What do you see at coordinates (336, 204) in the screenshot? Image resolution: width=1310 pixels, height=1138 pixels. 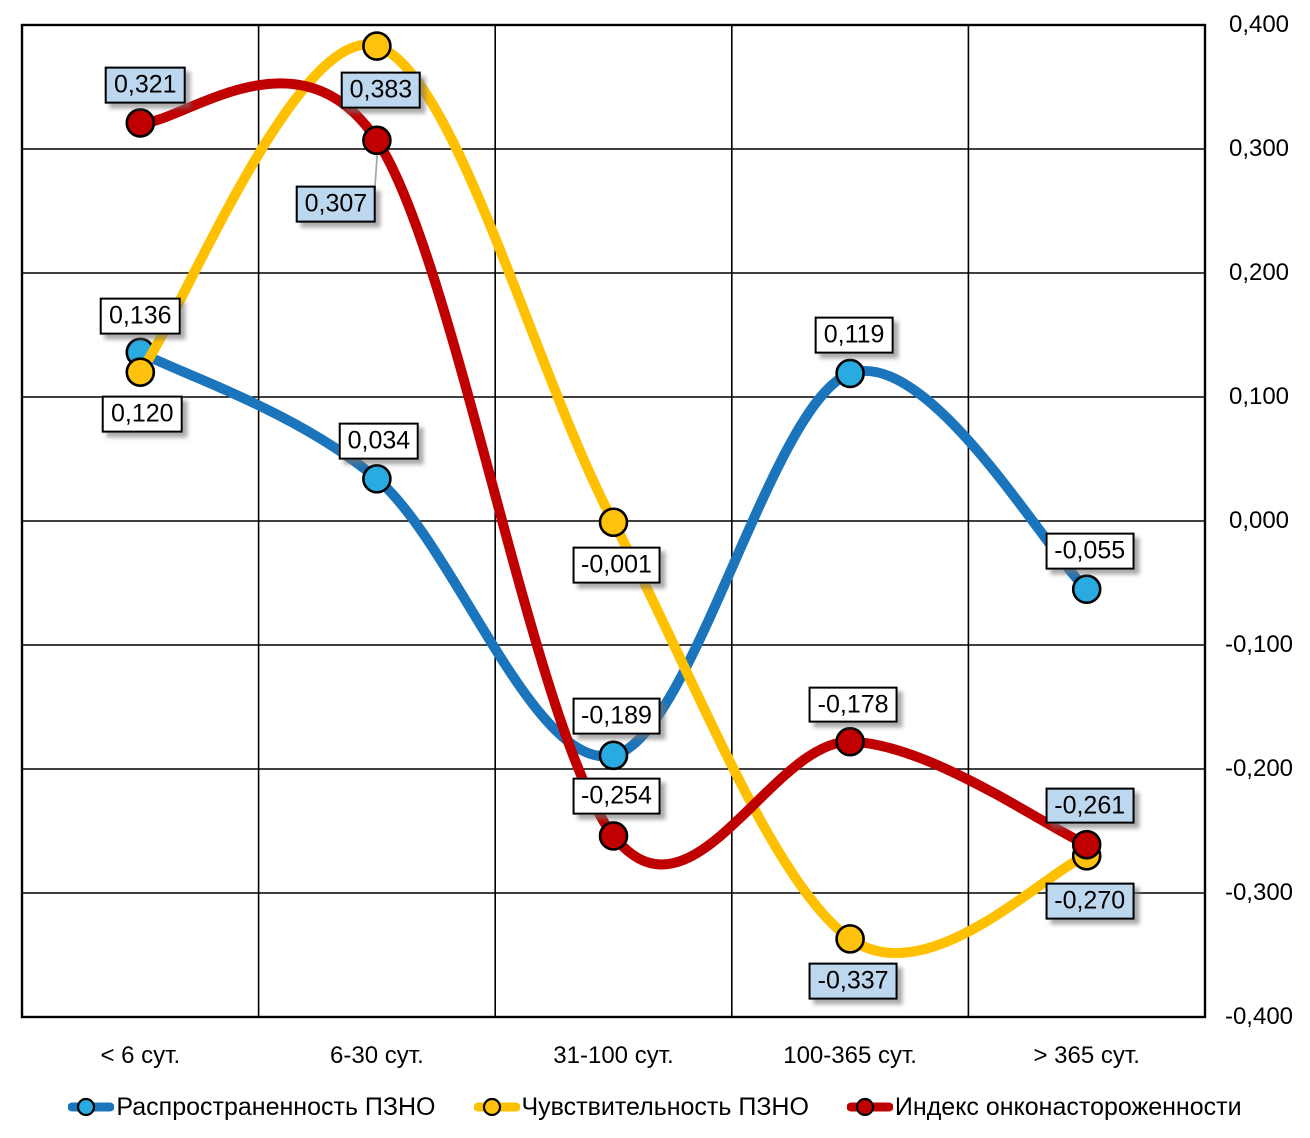 I see `data-label: 0,307` at bounding box center [336, 204].